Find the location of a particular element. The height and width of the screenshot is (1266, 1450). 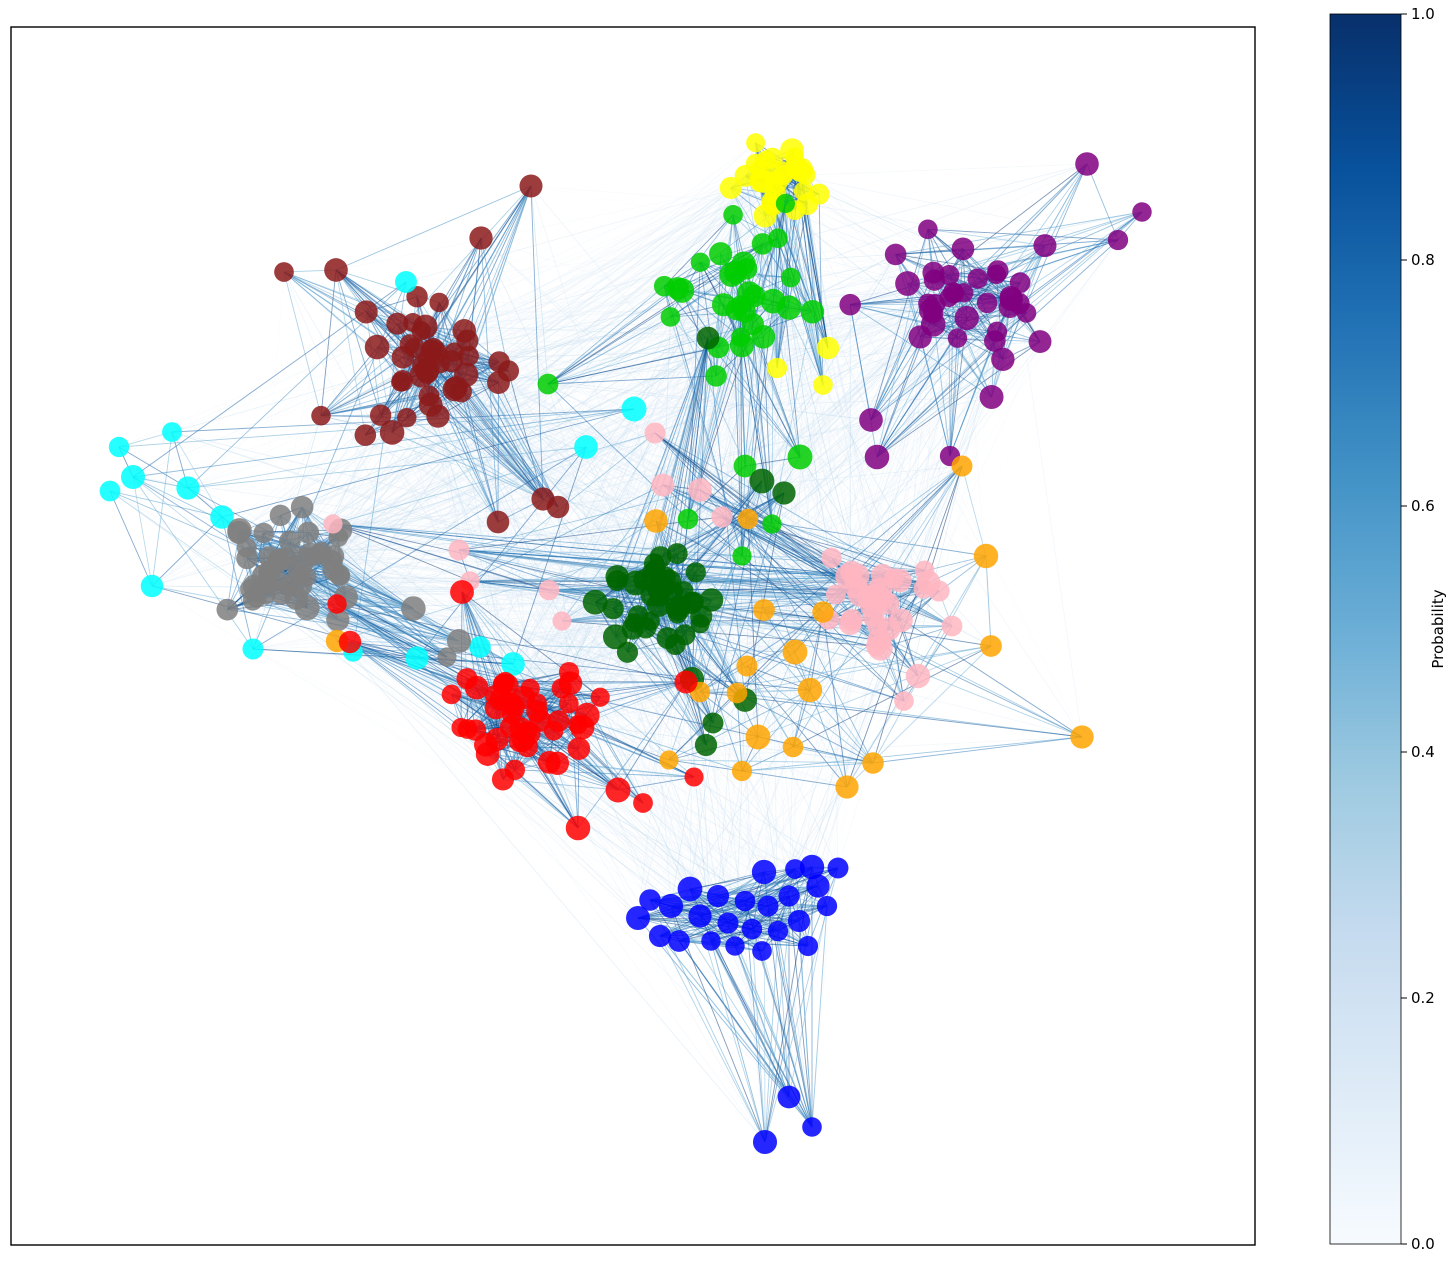

colorbar-tick-label: 1.0 is located at coordinates (1423, 14).